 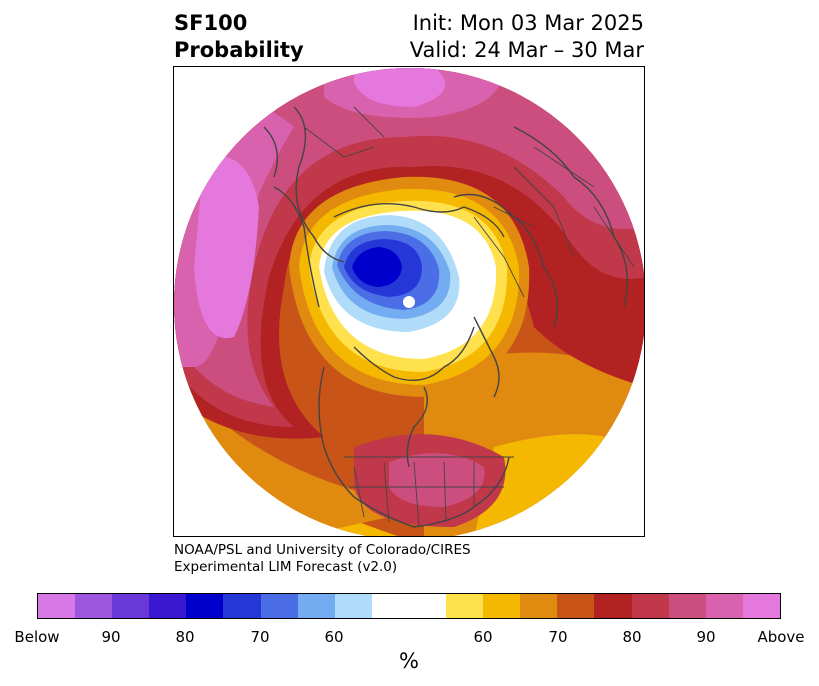 I want to click on probability-title: Probability, so click(x=239, y=50).